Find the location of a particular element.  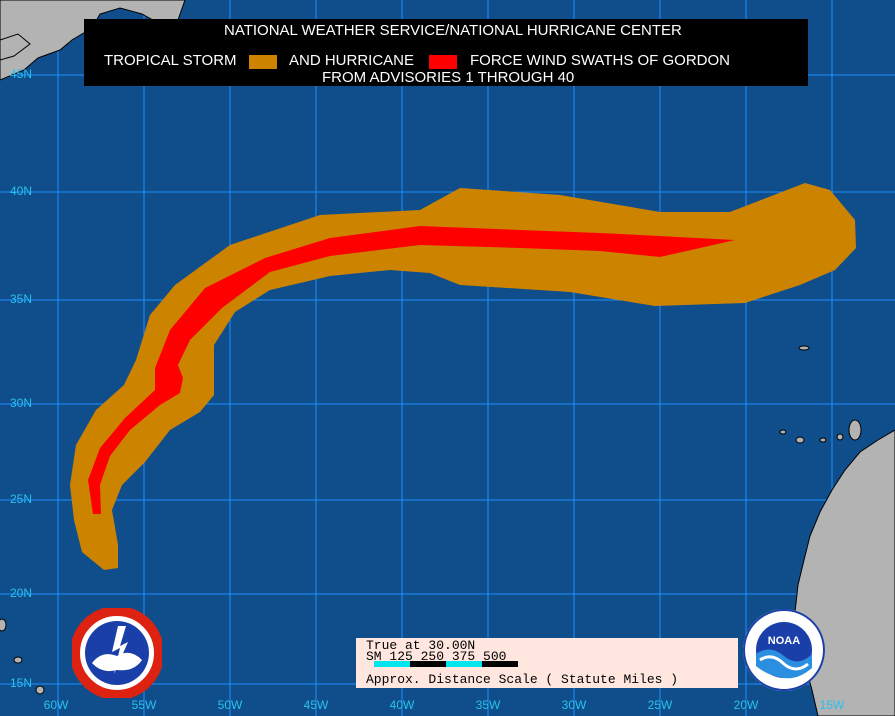

scale-true-at: True at 30.00N is located at coordinates (421, 645).